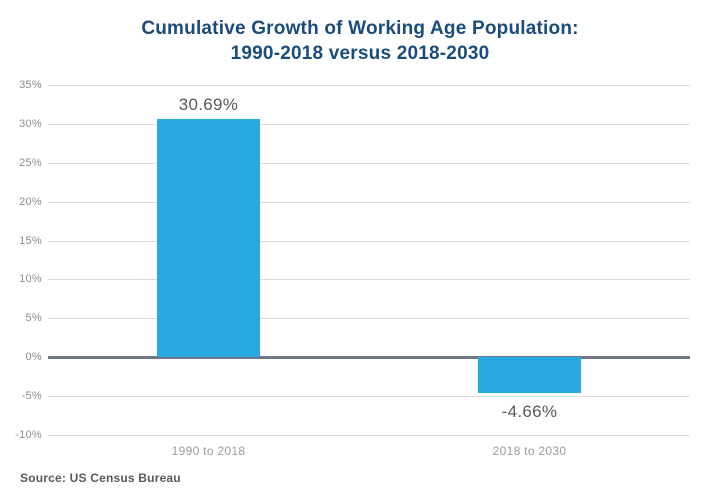 This screenshot has height=500, width=720. Describe the element at coordinates (529, 412) in the screenshot. I see `bar-value-label: -4.66%` at that location.